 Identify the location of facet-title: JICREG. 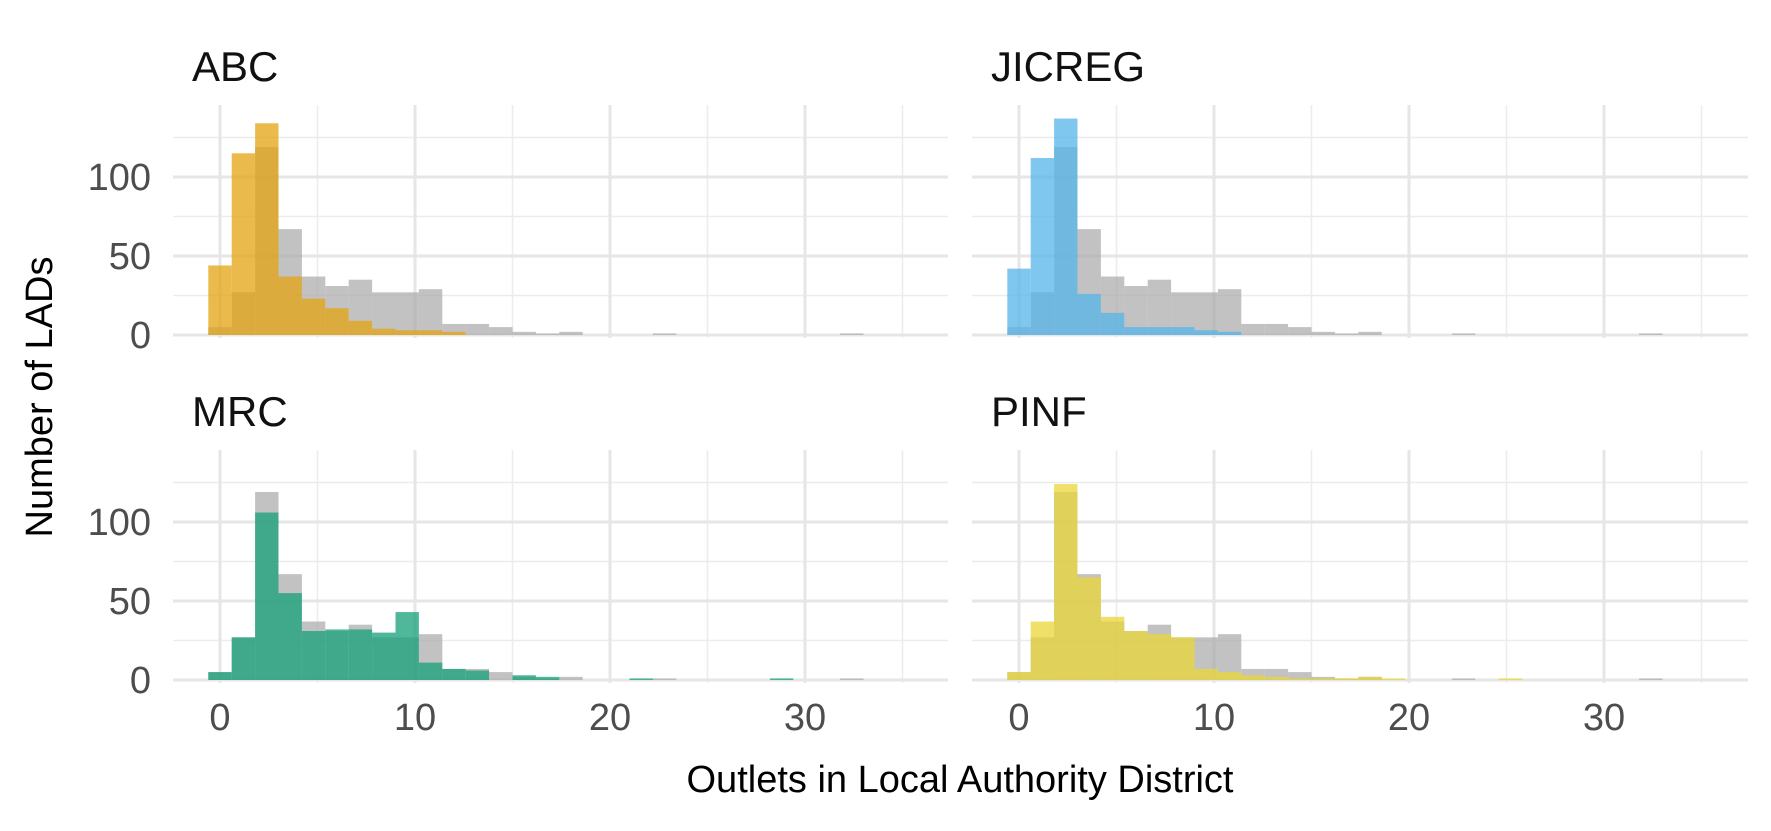
(1068, 66).